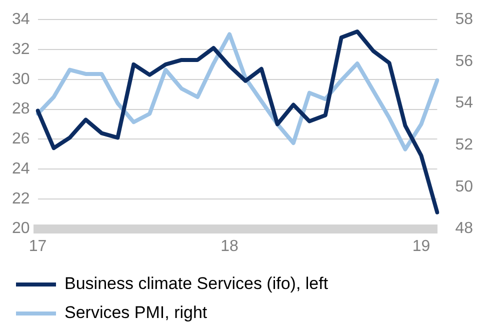 Image resolution: width=493 pixels, height=336 pixels. What do you see at coordinates (464, 19) in the screenshot?
I see `y2-tick-label: 58` at bounding box center [464, 19].